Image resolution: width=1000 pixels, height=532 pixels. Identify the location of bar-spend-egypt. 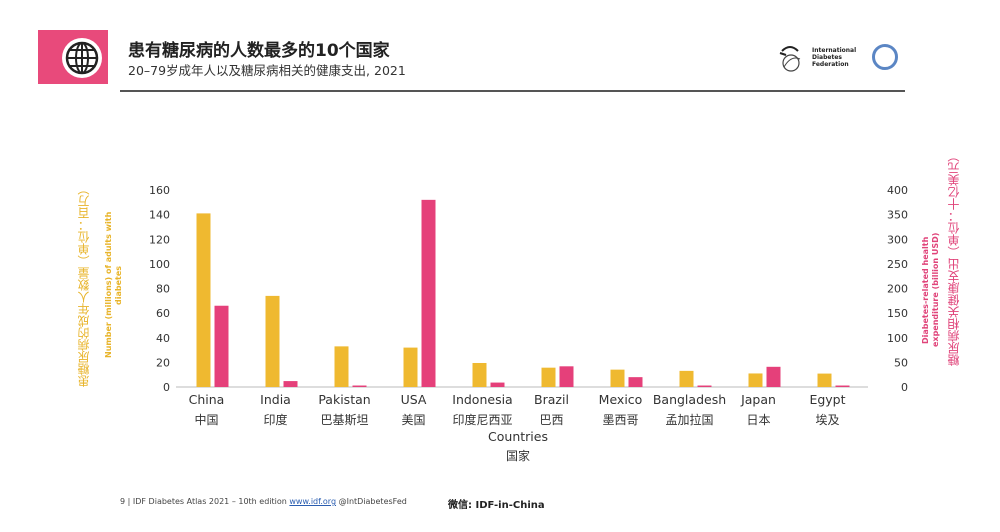
(842, 386).